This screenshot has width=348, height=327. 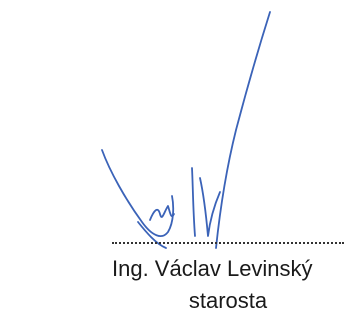 What do you see at coordinates (228, 300) in the screenshot?
I see `signer-role: starosta` at bounding box center [228, 300].